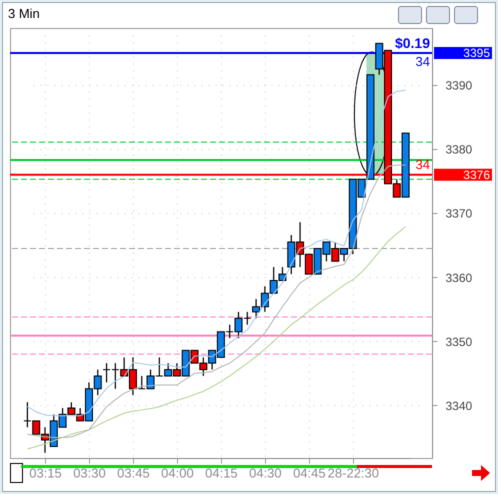 This screenshot has height=494, width=498. I want to click on y-tick-label: 3340, so click(459, 405).